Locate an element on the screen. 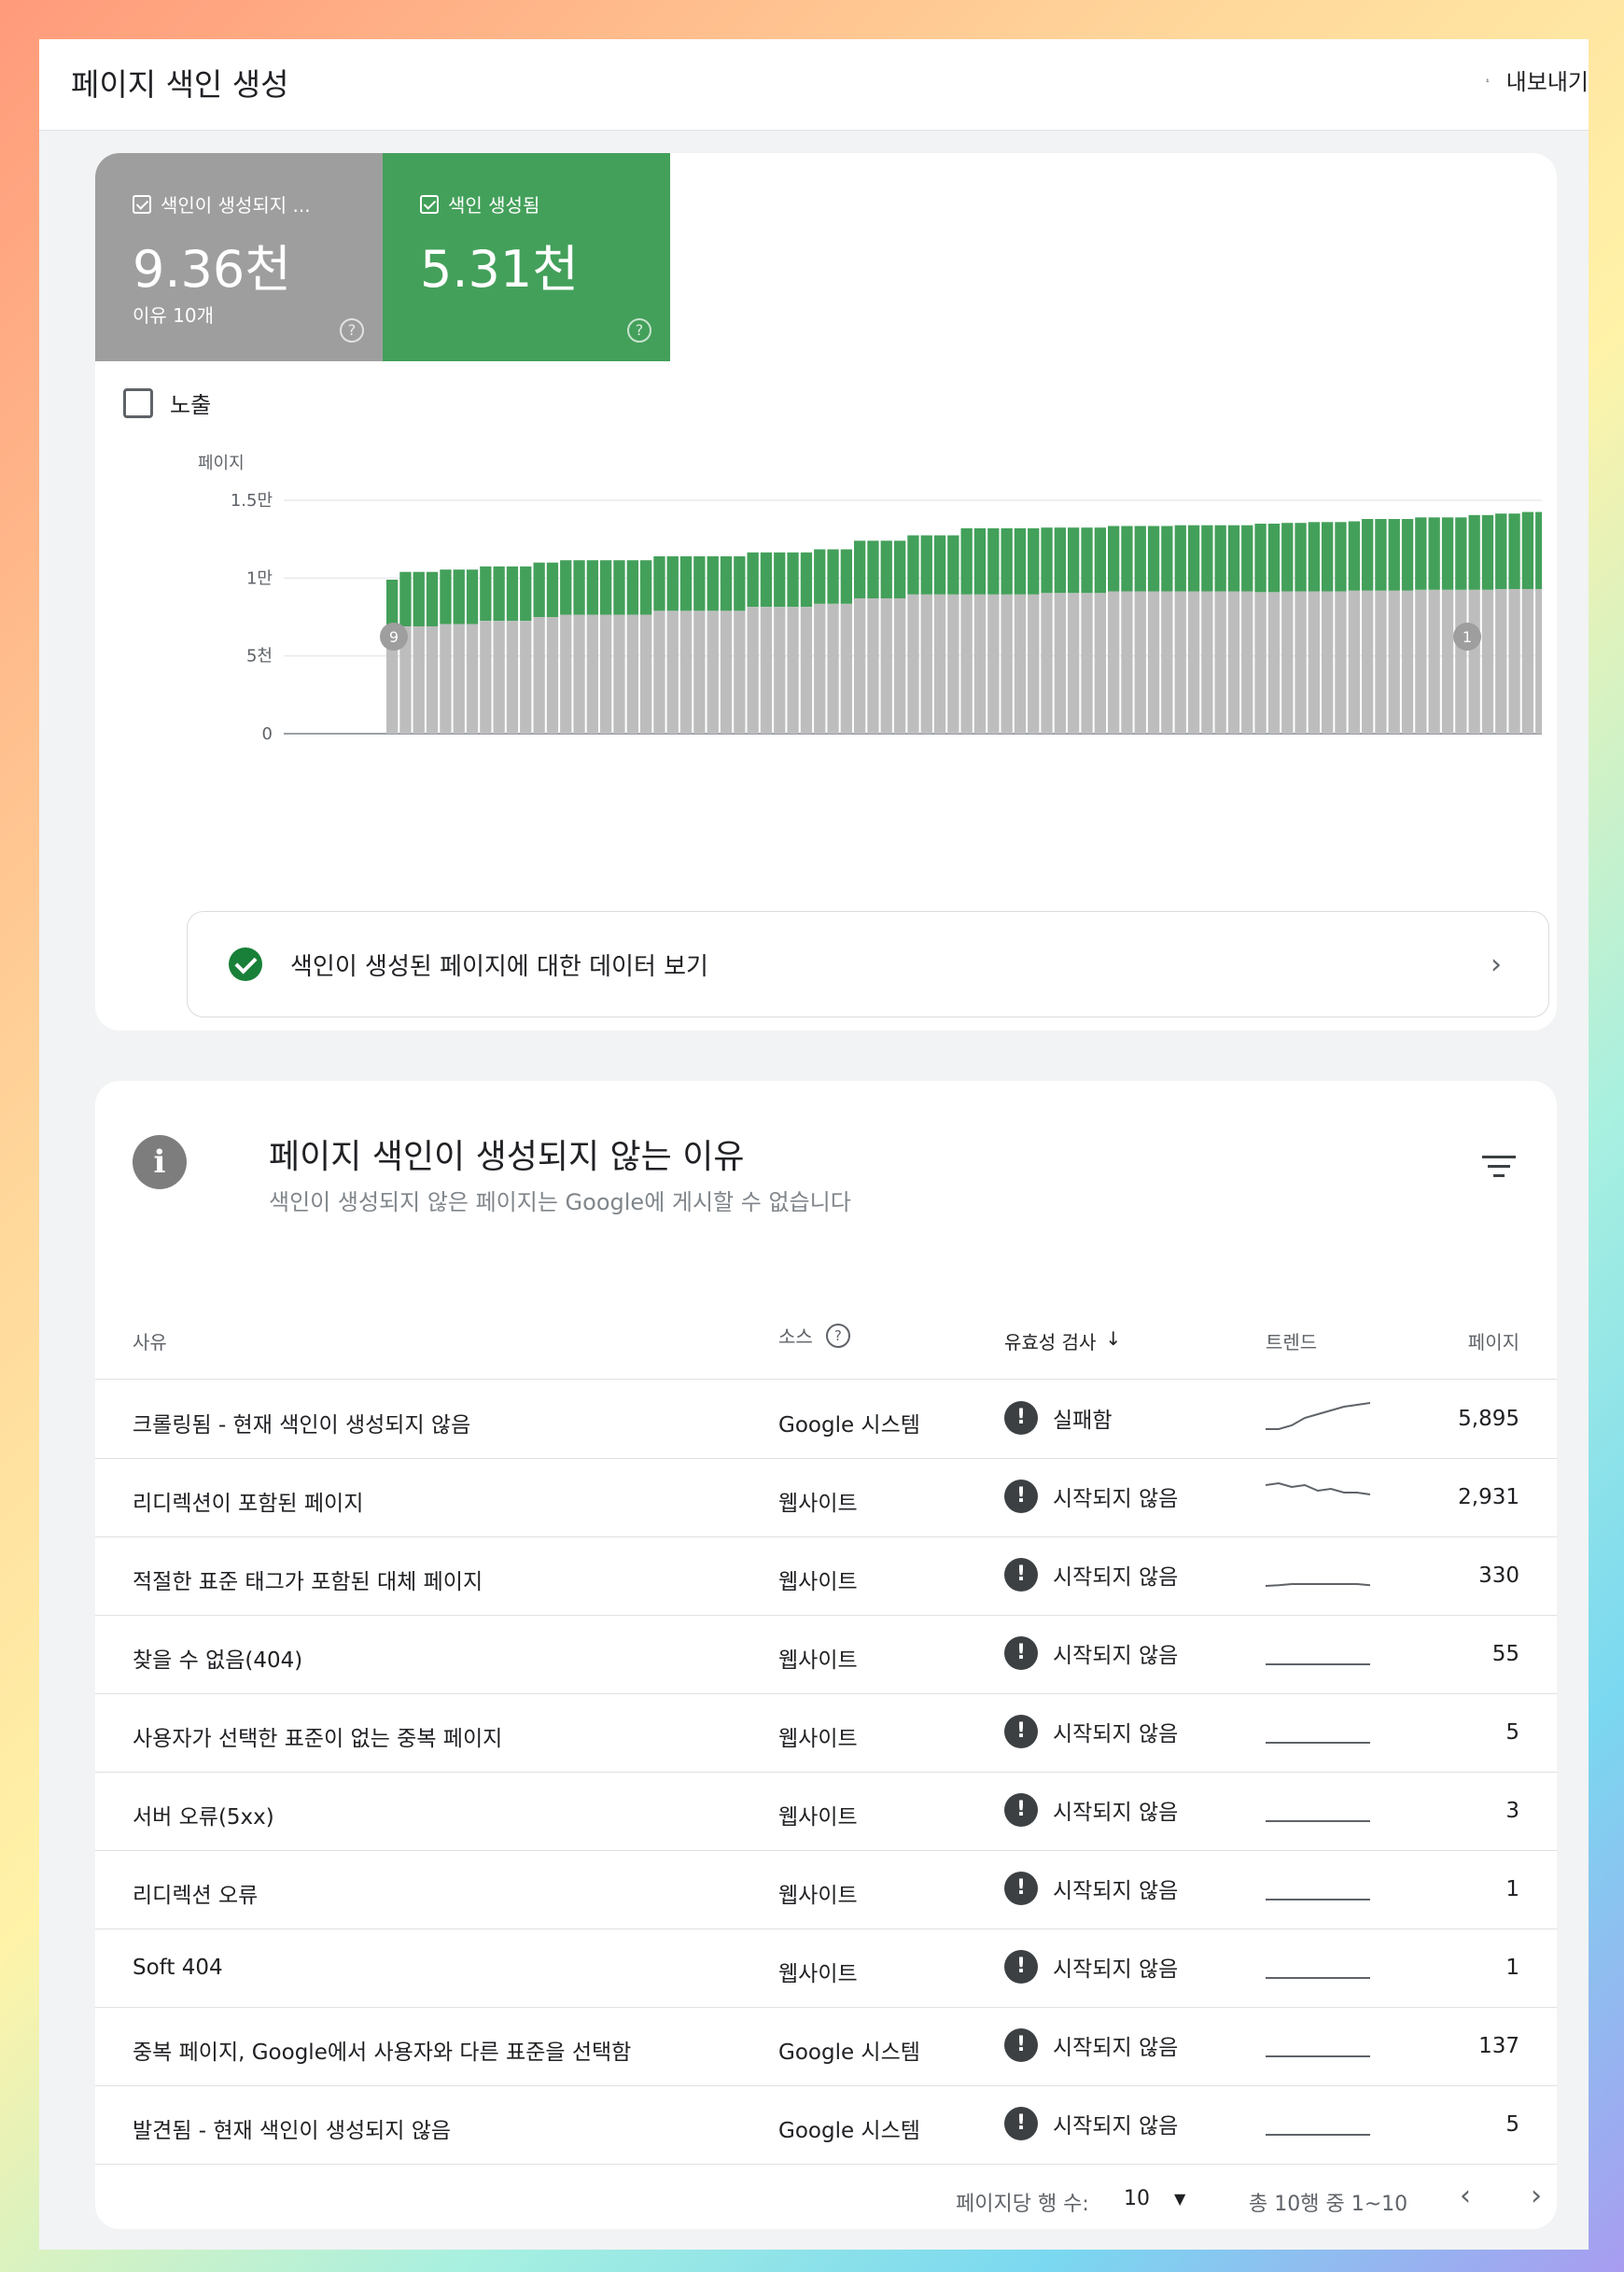  view-indexed-button: 색인이 생성된 페이지에 대한 데이터 보기 › is located at coordinates (868, 964).